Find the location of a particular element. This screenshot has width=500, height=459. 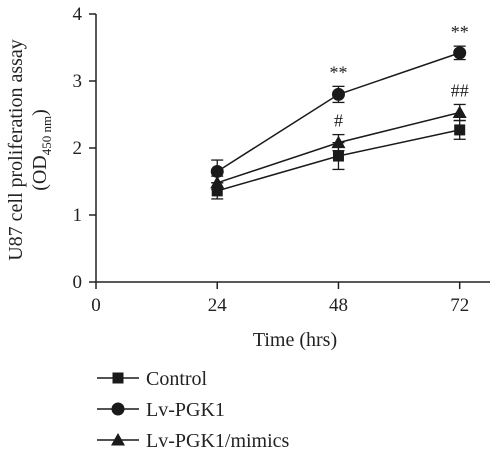

y-axis-title-line2: (OD450 nm) is located at coordinates (41, 150).